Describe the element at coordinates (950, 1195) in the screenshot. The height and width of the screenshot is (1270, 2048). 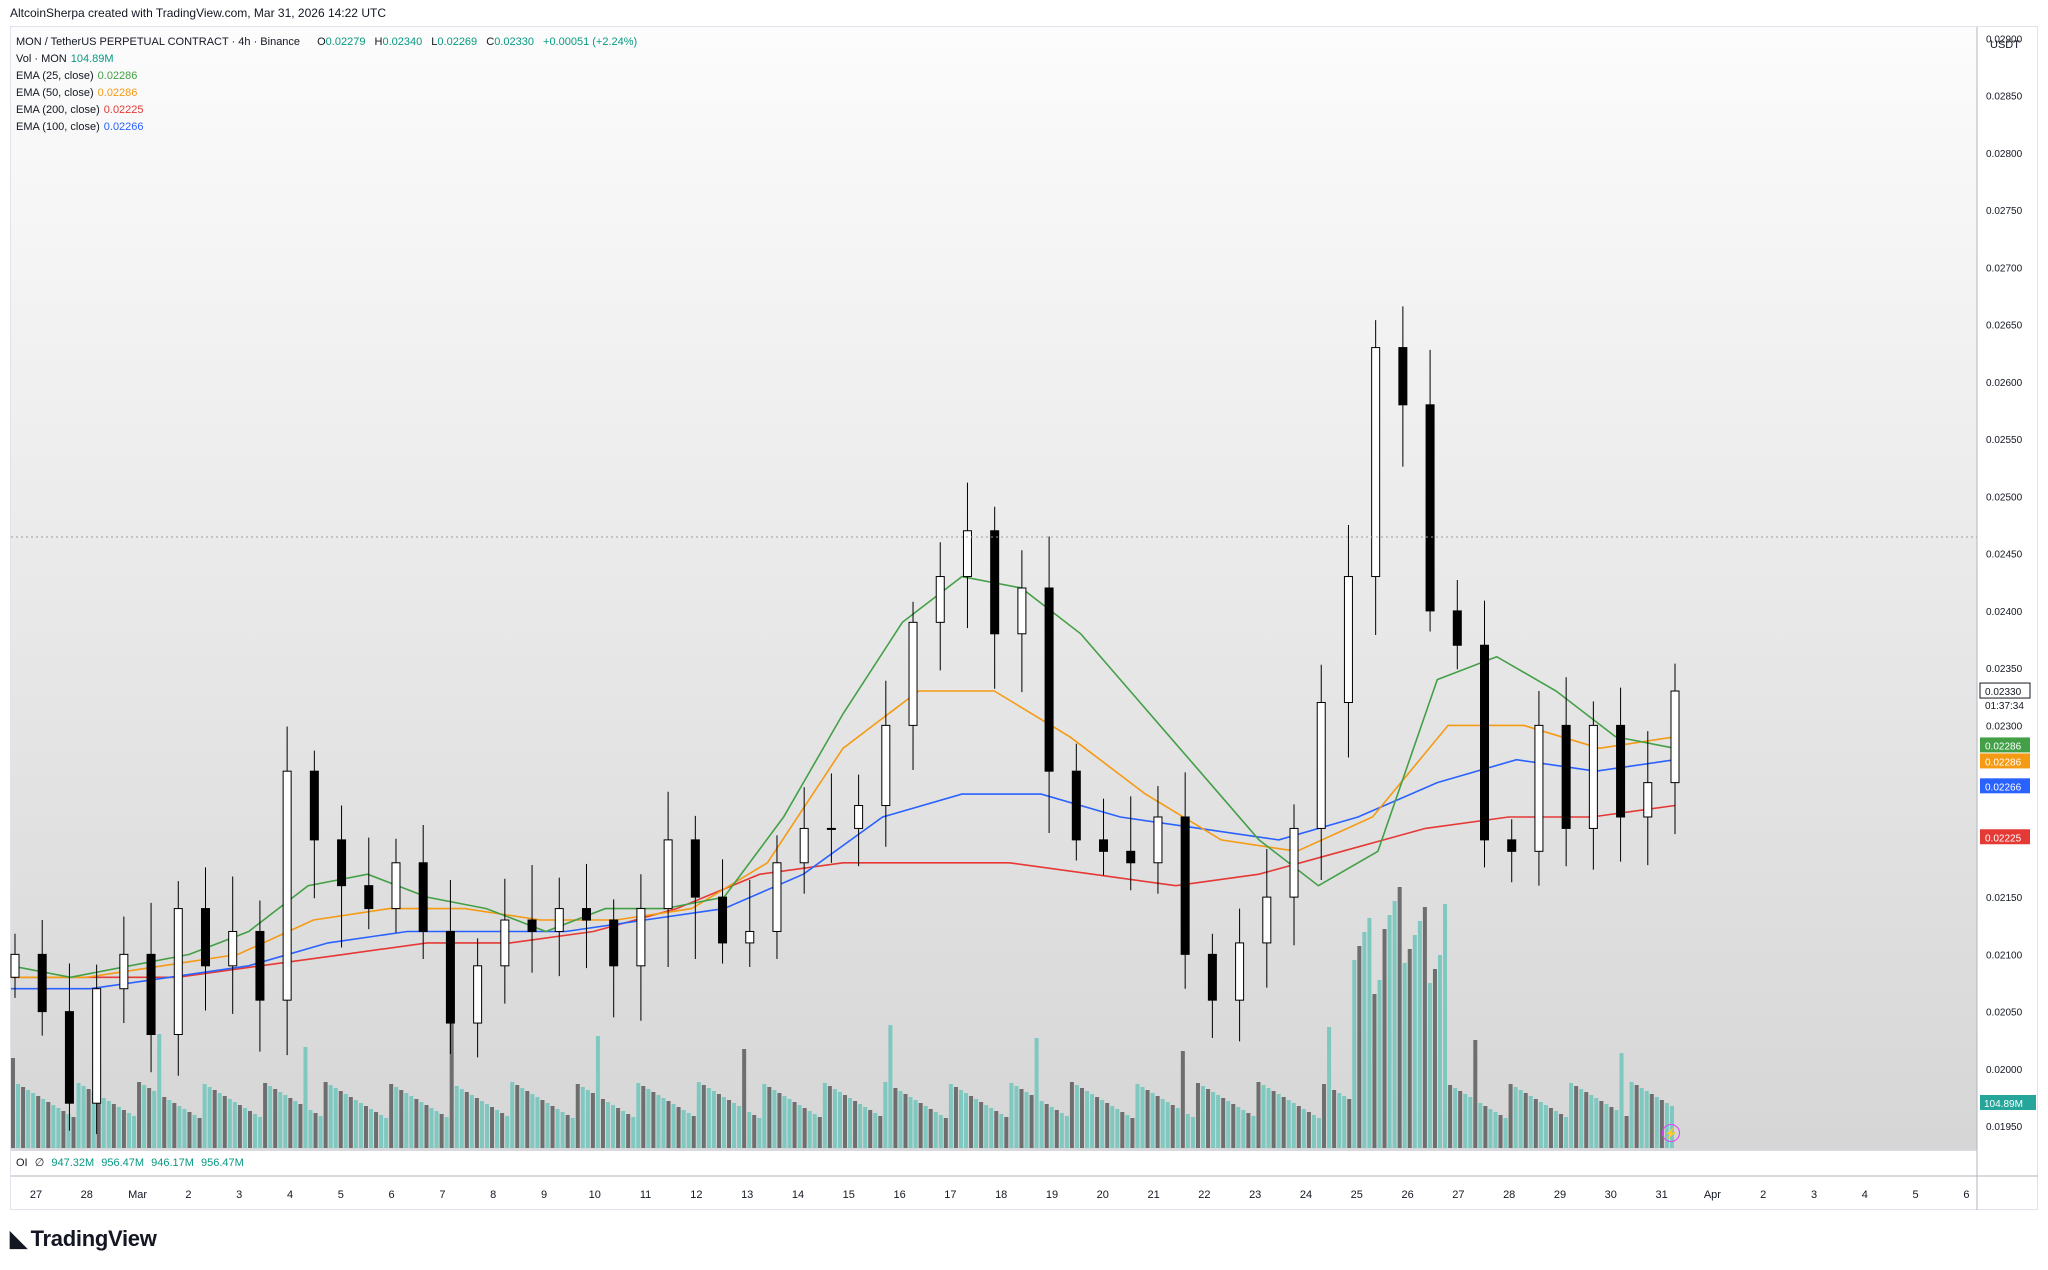
I see `time-tick-label: 17` at that location.